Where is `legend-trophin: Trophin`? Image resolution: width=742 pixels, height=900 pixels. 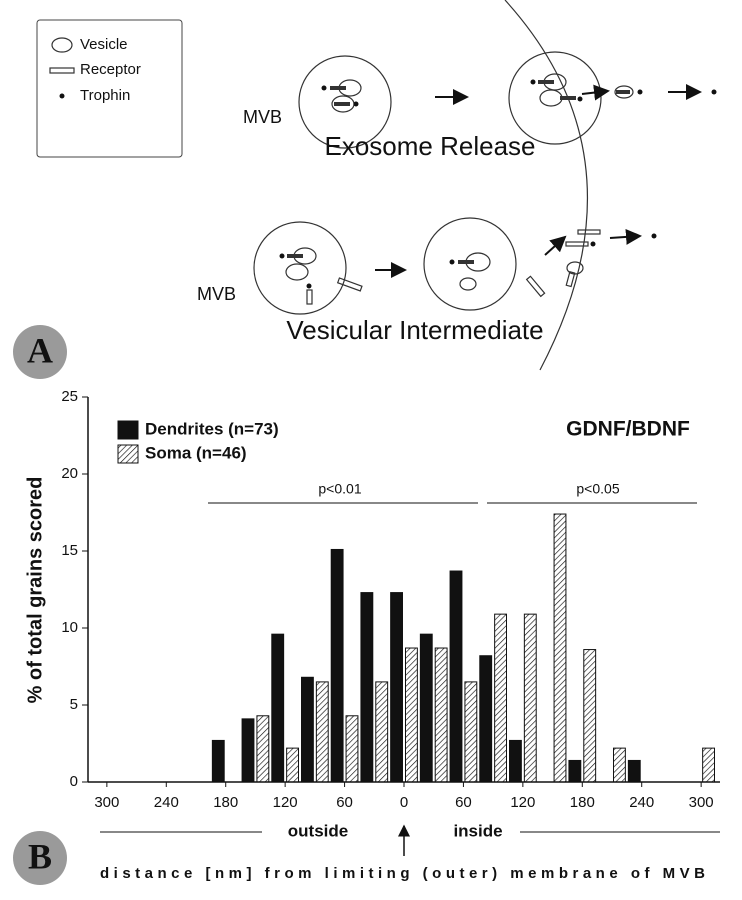
legend-trophin: Trophin is located at coordinates (105, 95).